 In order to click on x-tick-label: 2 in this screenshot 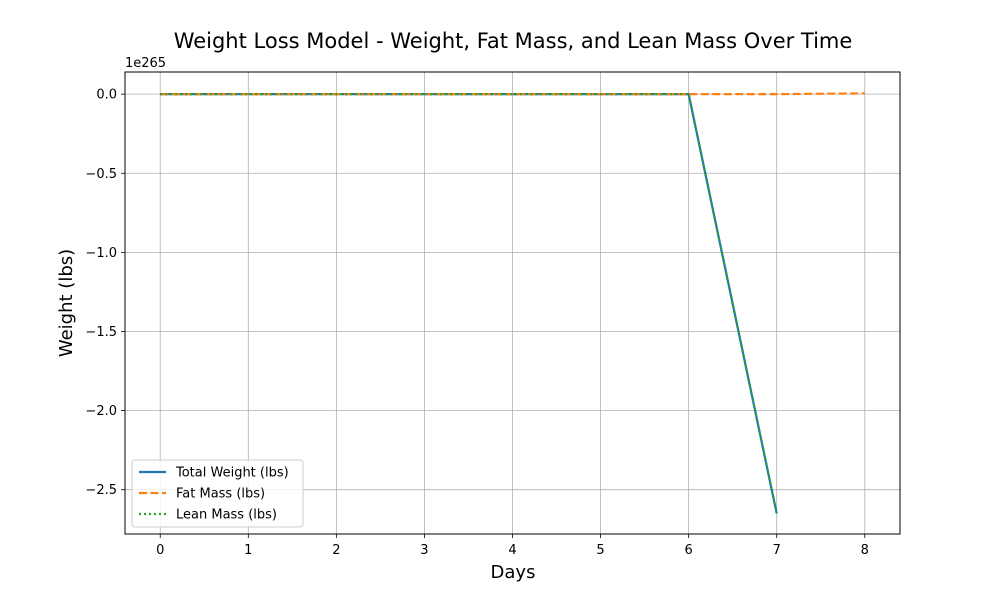, I will do `click(336, 550)`.